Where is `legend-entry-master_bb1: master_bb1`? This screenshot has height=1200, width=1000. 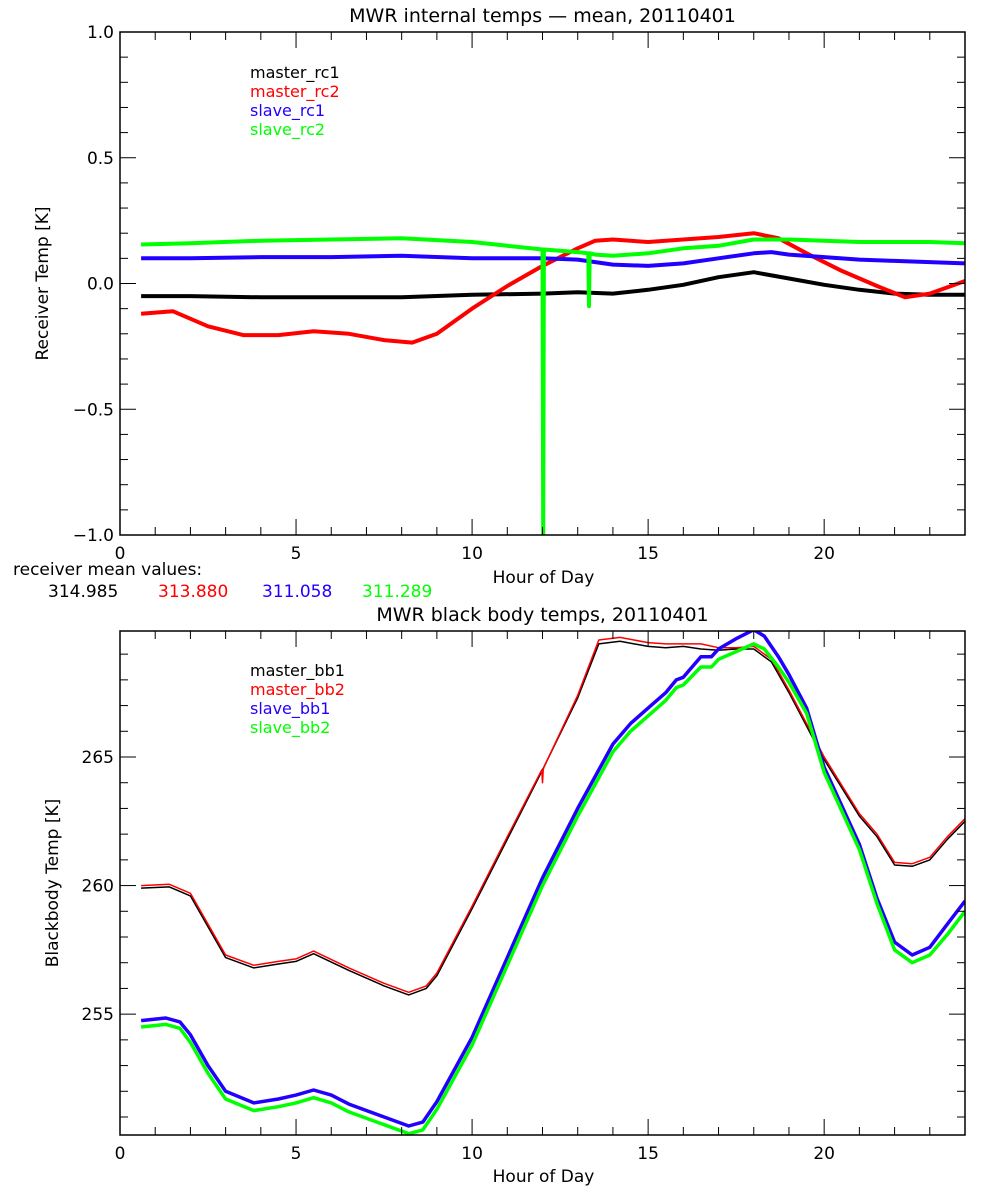
legend-entry-master_bb1: master_bb1 is located at coordinates (297, 671).